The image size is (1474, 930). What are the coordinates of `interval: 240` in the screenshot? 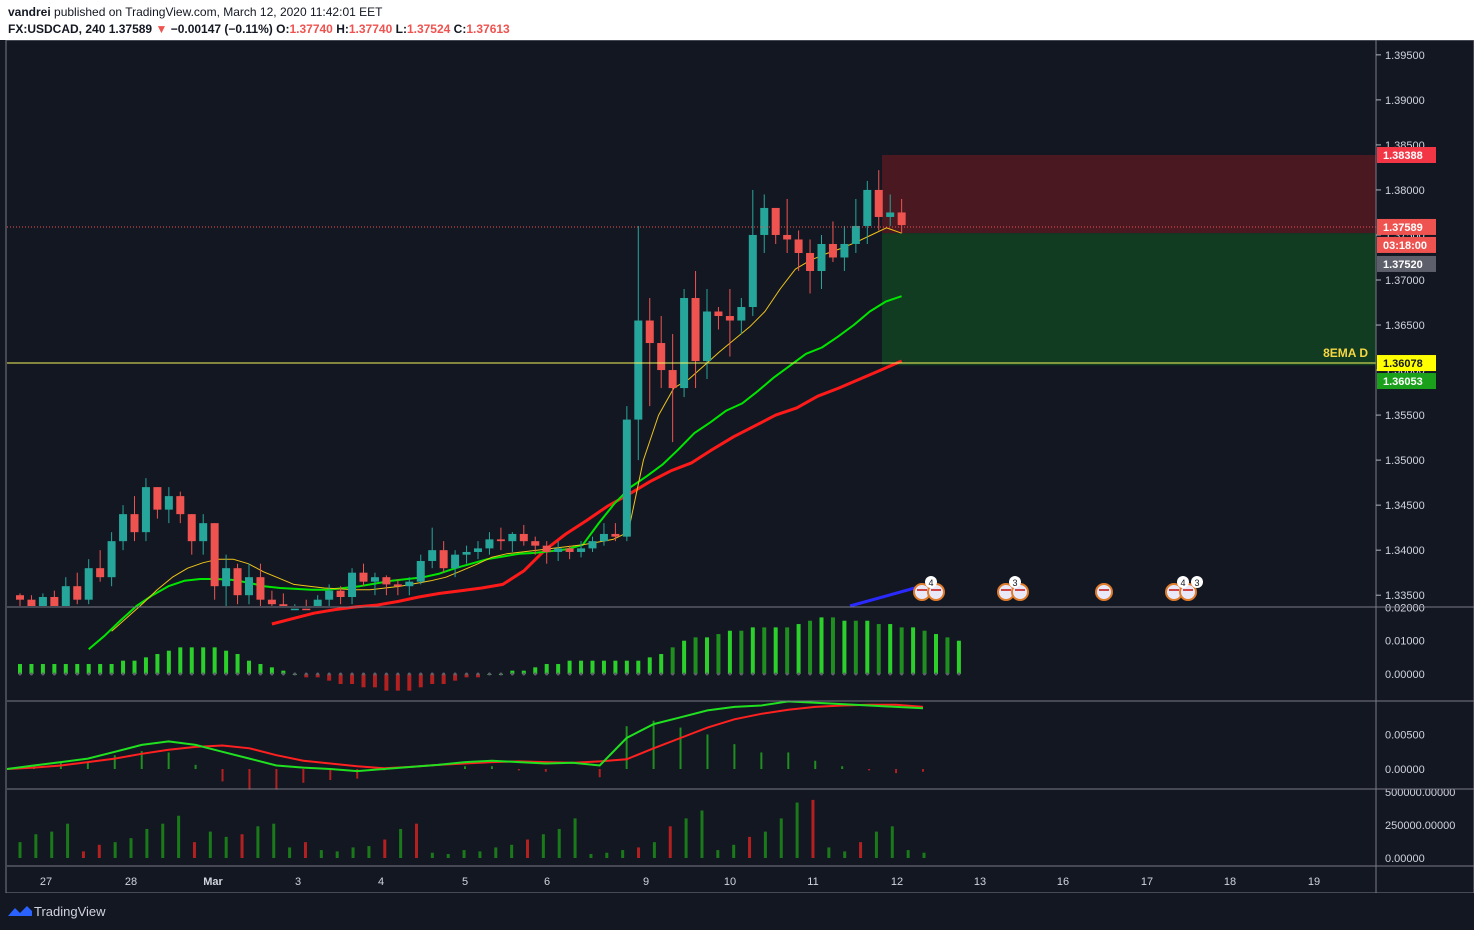 It's located at (95, 29).